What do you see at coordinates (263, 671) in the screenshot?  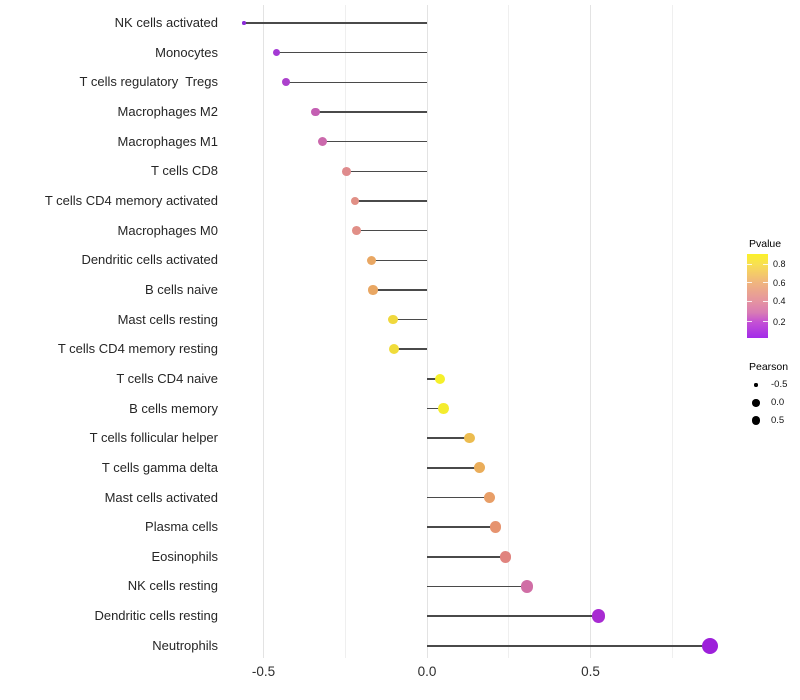 I see `x-axis-tick-label: -0.5` at bounding box center [263, 671].